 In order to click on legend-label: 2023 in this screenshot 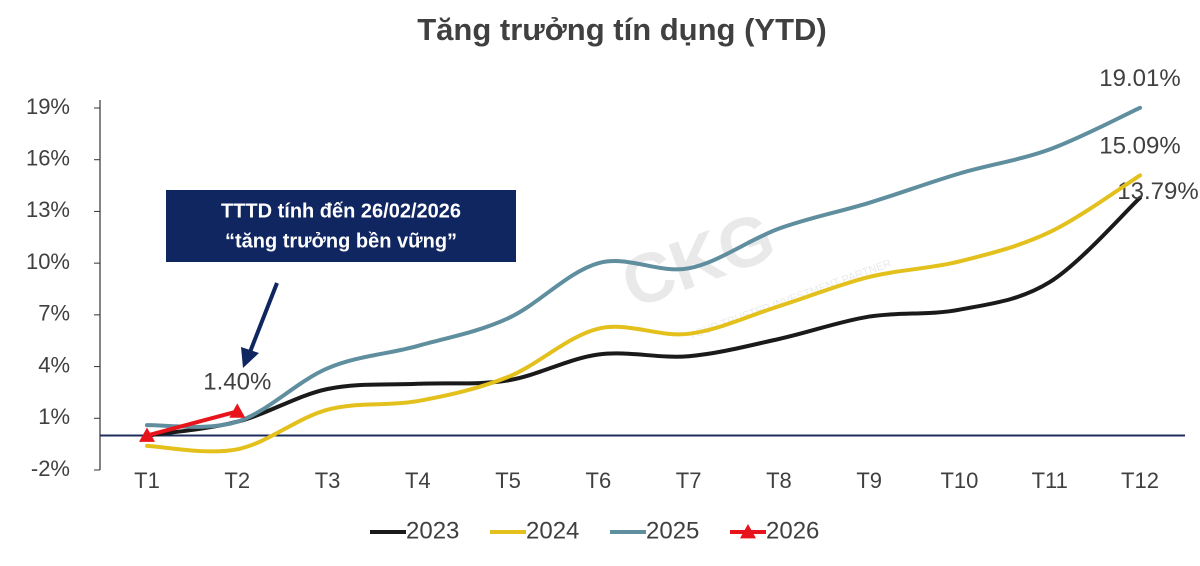, I will do `click(432, 530)`.